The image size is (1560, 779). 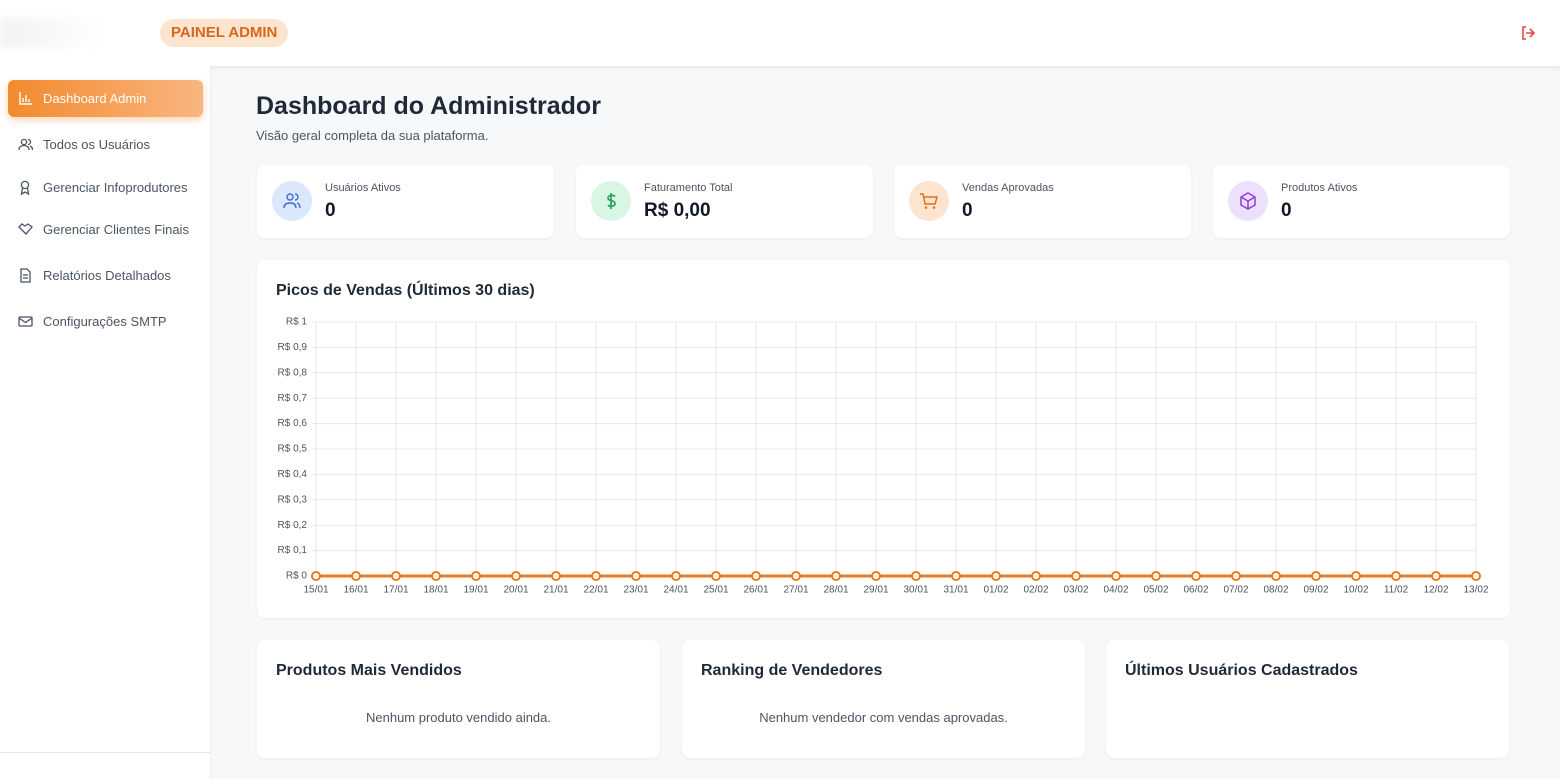 I want to click on x-tick-label: 22/01, so click(x=595, y=590).